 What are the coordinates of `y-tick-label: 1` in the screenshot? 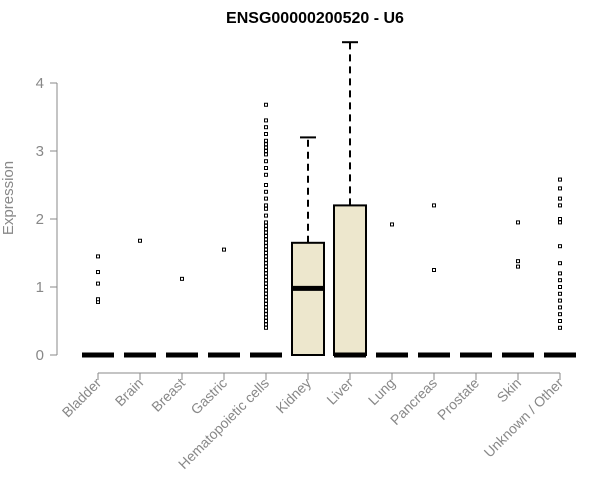 It's located at (40, 287).